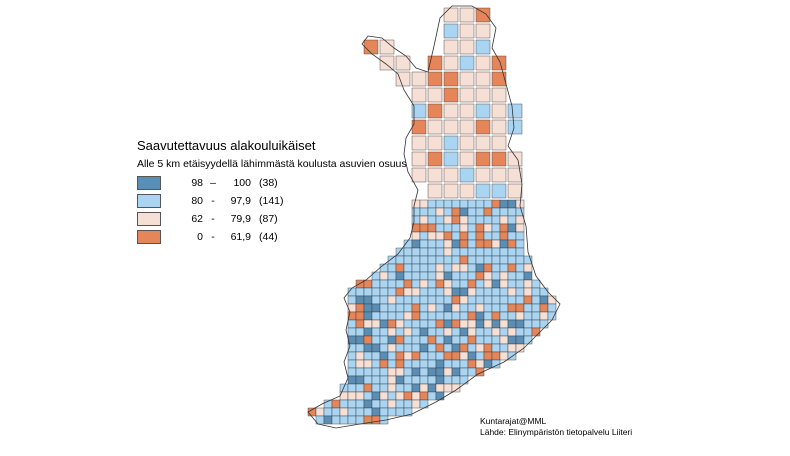 The height and width of the screenshot is (456, 790). Describe the element at coordinates (226, 145) in the screenshot. I see `legend-title: Saavutettavuus alakouluikäiset` at that location.